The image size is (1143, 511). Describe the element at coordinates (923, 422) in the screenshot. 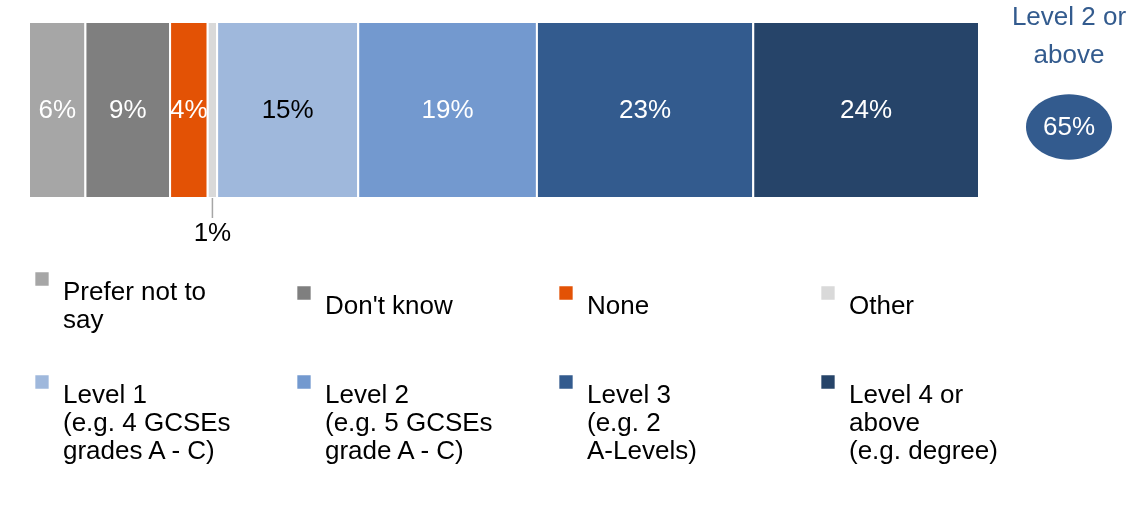

I see `legend-label: Level 4 or above (e.g. degree)` at that location.